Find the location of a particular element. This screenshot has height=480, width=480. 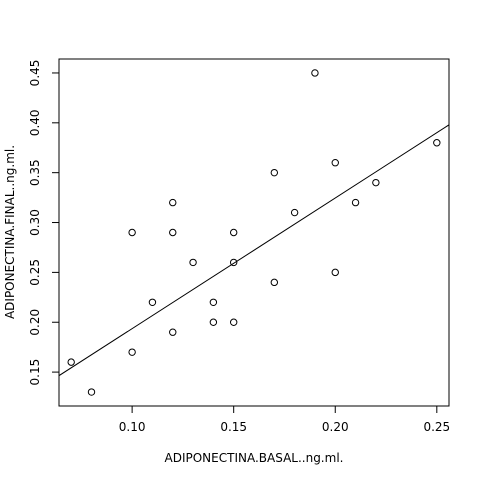

x-axis: 0.10 0.15 0.20 0.25 is located at coordinates (284, 419).